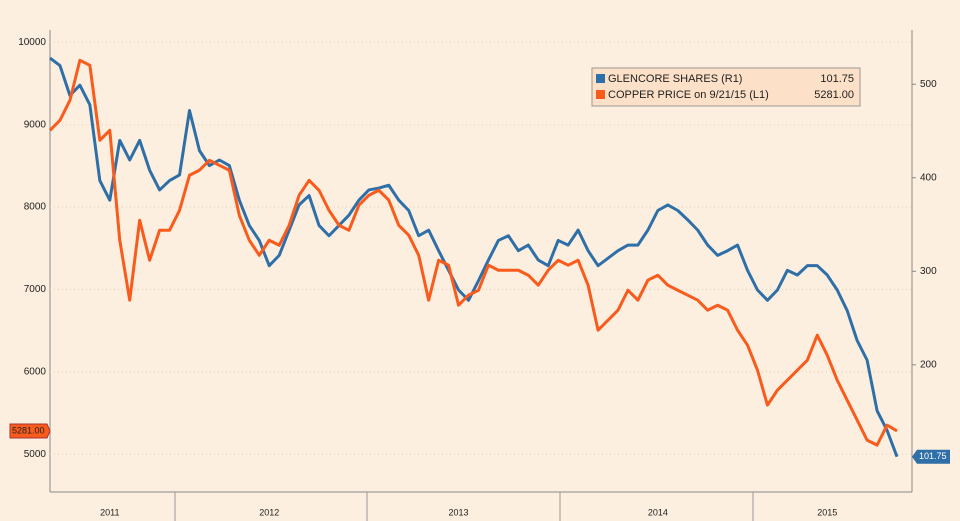  Describe the element at coordinates (688, 95) in the screenshot. I see `legend-label: COPPER PRICE on 9/21/15 (L1)` at that location.